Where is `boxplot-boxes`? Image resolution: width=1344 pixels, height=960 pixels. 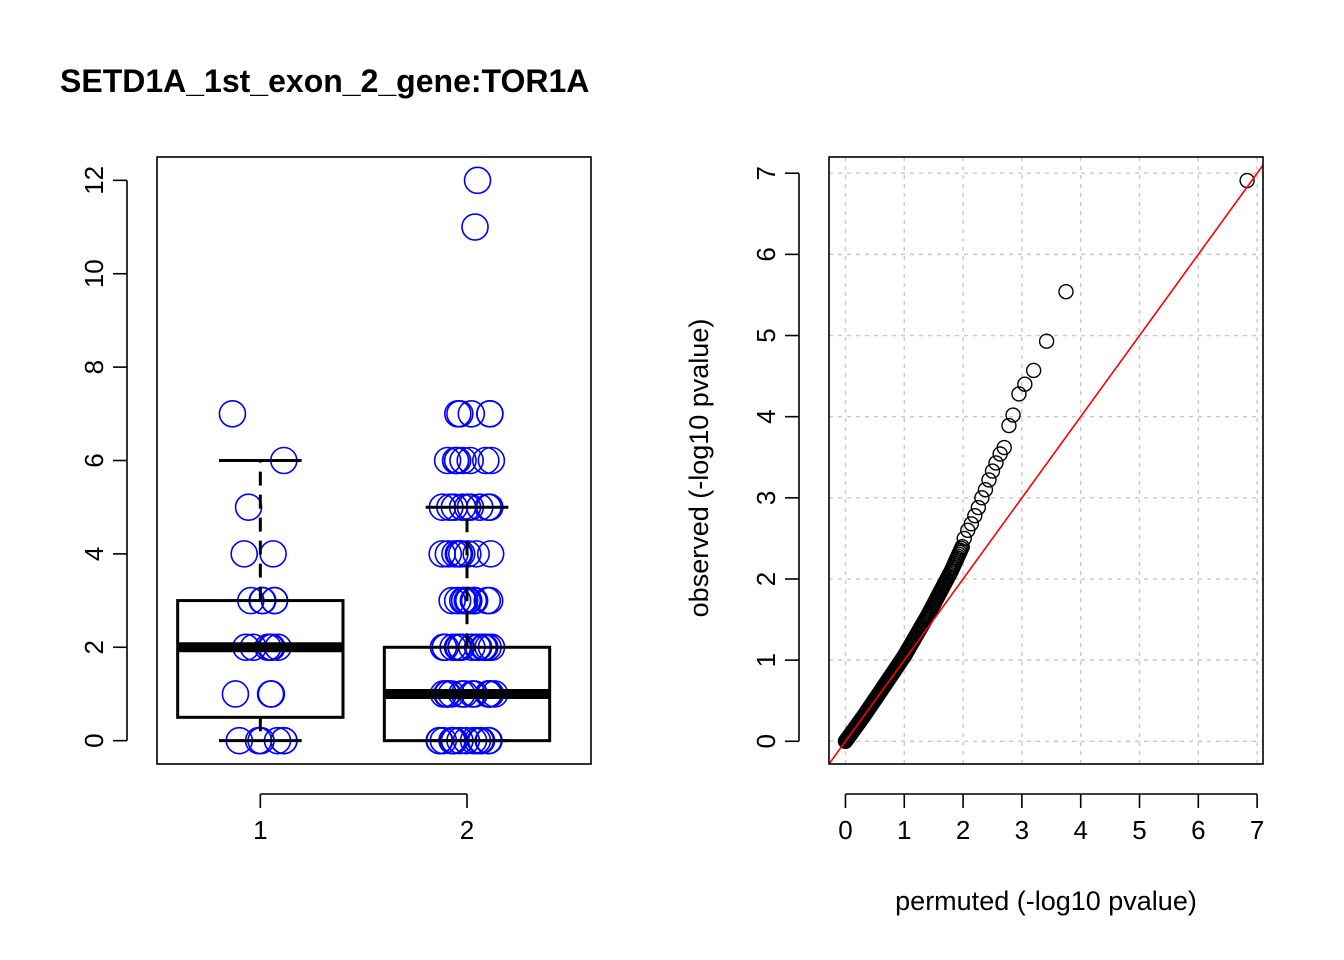 boxplot-boxes is located at coordinates (364, 601).